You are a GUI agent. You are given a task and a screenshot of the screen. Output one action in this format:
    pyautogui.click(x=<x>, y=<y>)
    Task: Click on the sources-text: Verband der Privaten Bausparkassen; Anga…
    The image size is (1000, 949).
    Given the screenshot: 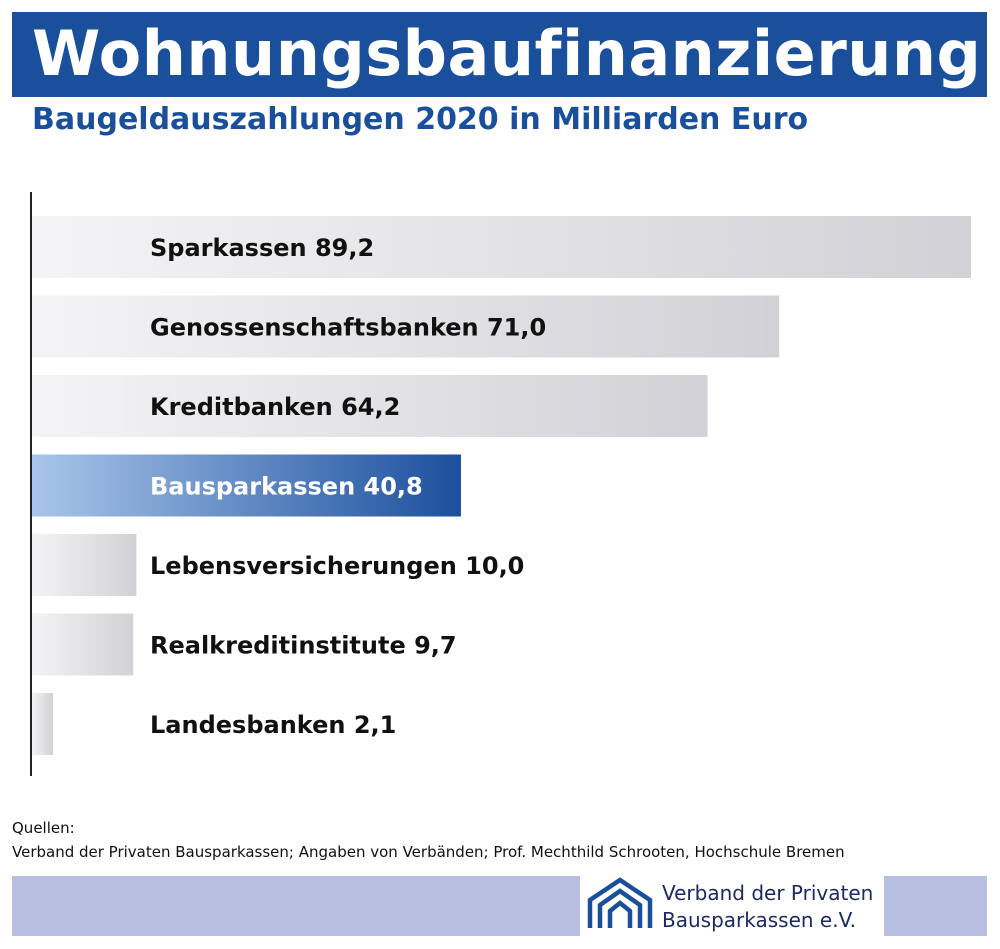 What is the action you would take?
    pyautogui.click(x=428, y=852)
    